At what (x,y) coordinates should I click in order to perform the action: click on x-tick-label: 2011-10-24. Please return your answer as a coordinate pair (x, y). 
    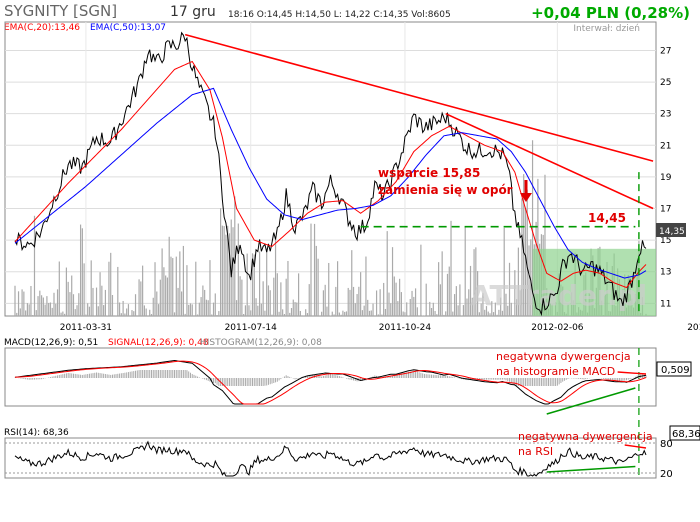
    Looking at the image, I should click on (405, 328).